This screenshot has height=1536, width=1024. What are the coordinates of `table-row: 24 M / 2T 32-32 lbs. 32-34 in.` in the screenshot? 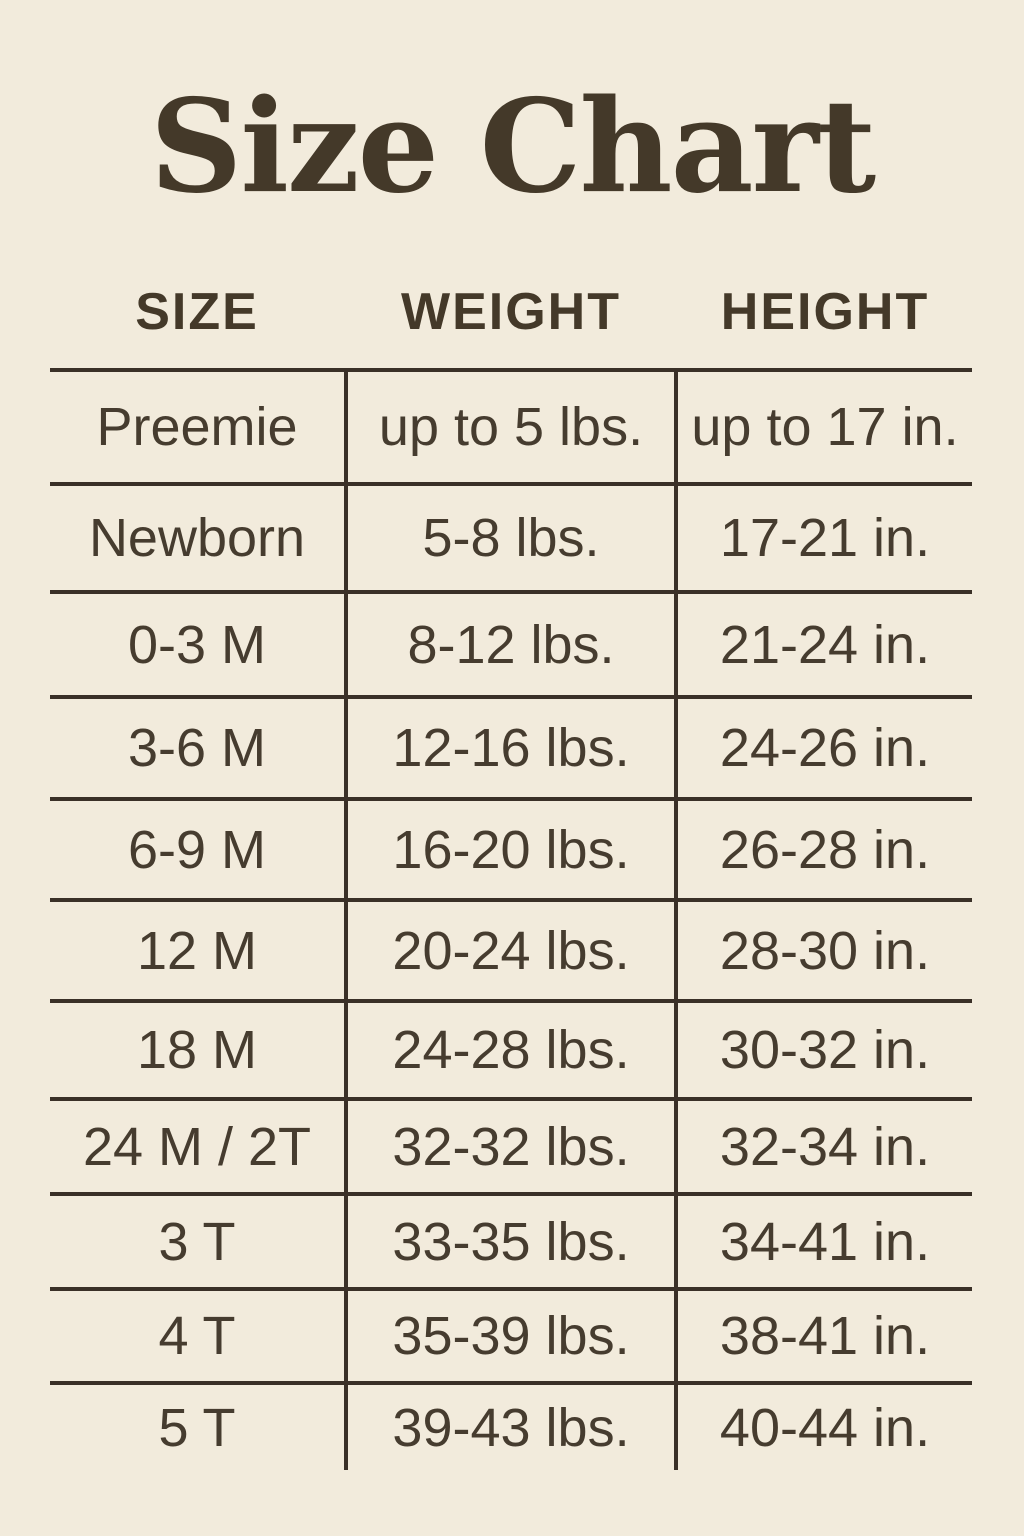 It's located at (511, 1144).